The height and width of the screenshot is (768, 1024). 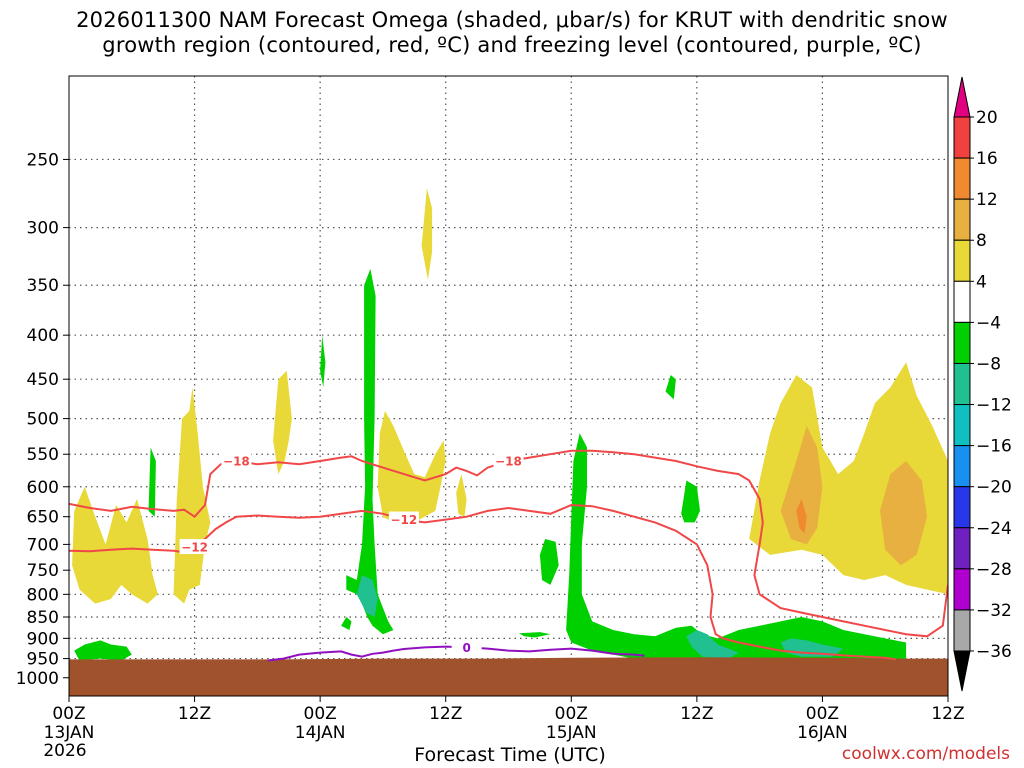 What do you see at coordinates (43, 488) in the screenshot?
I see `y-tick-label: 600` at bounding box center [43, 488].